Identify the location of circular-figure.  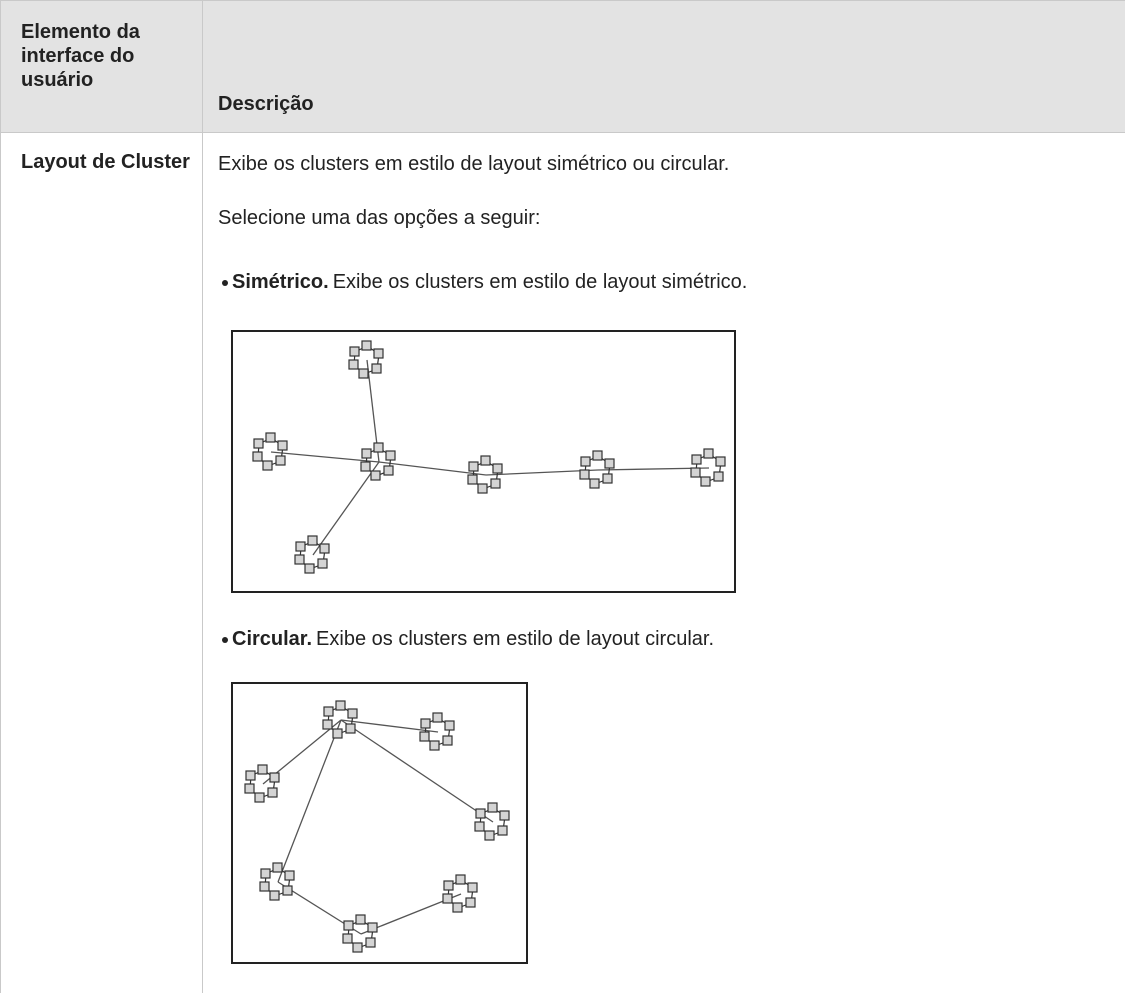
(379, 823).